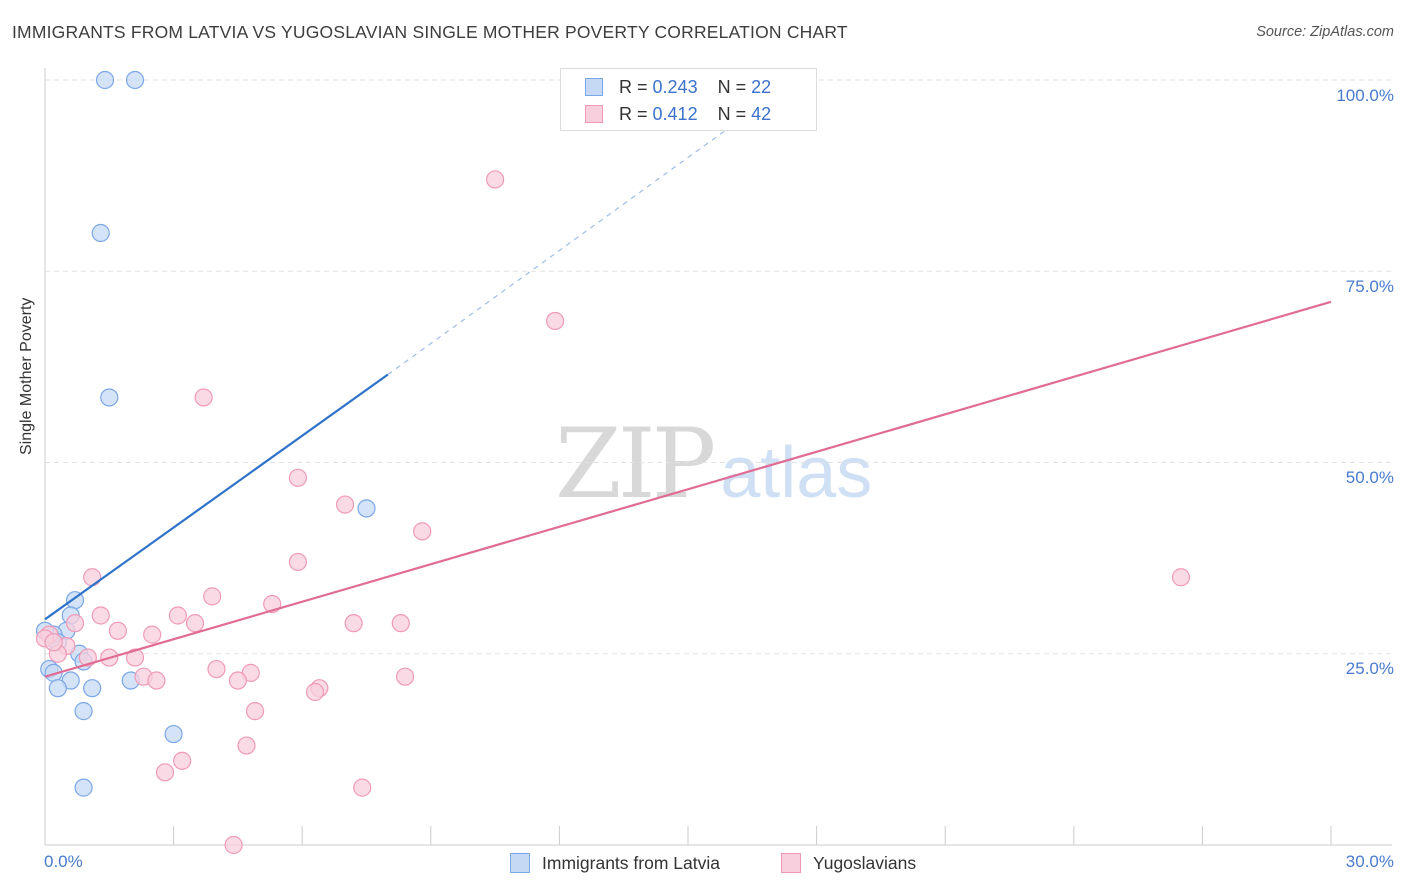 The image size is (1406, 892). I want to click on x-tick-label-min: 0.0%, so click(63, 861).